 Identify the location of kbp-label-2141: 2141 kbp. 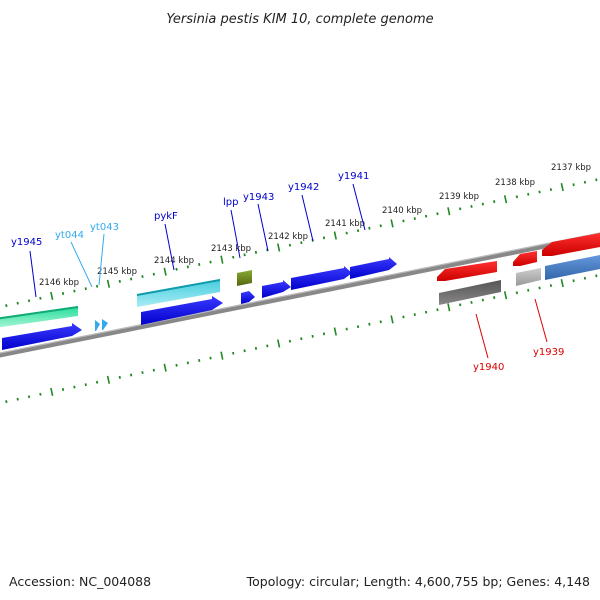
(345, 224).